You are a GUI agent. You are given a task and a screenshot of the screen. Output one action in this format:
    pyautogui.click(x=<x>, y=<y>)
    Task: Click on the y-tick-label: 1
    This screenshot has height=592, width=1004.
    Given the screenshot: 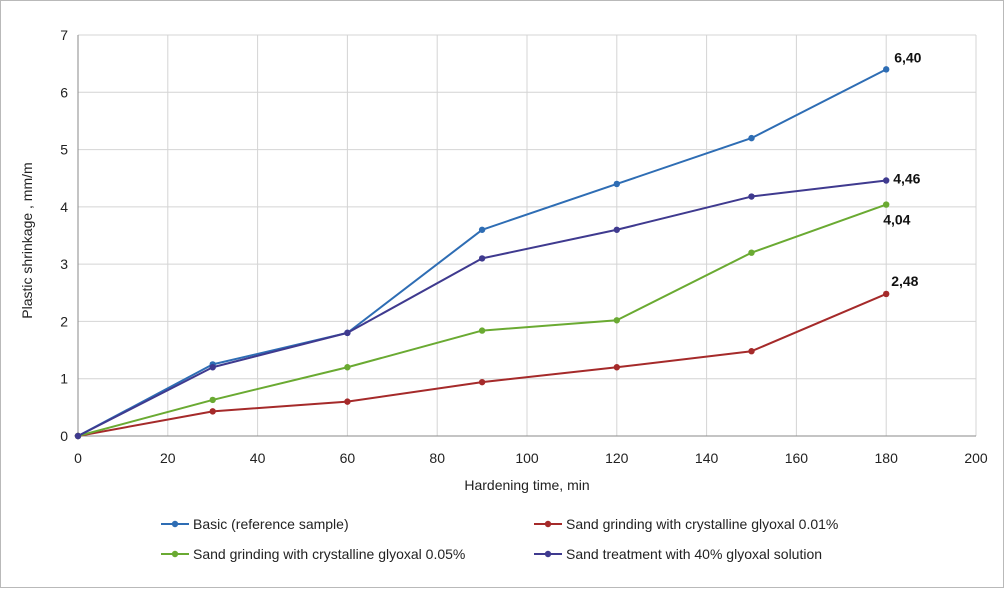 What is the action you would take?
    pyautogui.click(x=64, y=379)
    